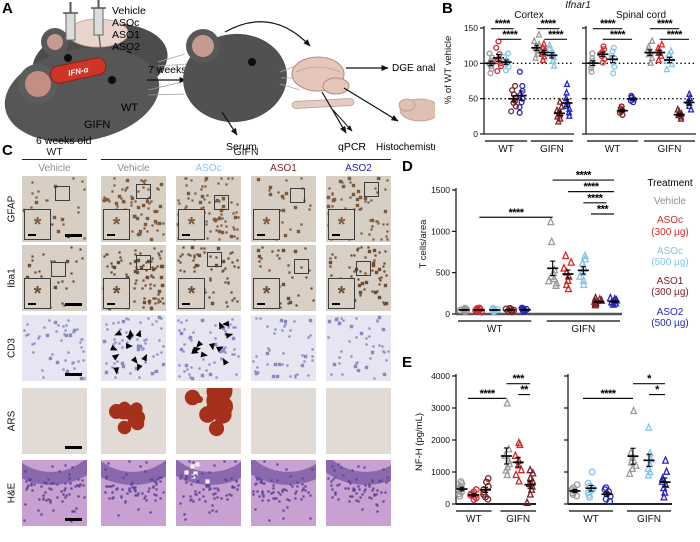 The image size is (700, 542). Describe the element at coordinates (133, 493) in the screenshot. I see `histology-image-he-col1` at that location.